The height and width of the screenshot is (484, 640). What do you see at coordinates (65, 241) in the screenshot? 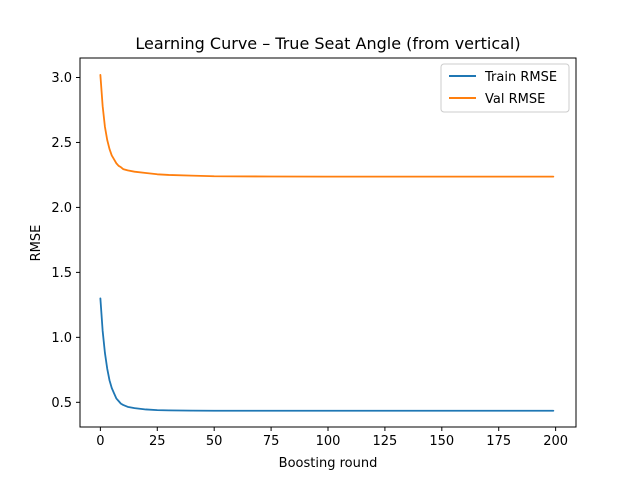
I see `y-axis-ticks: 0.5 1.0 1.5 2.0 2.5 3.0` at bounding box center [65, 241].